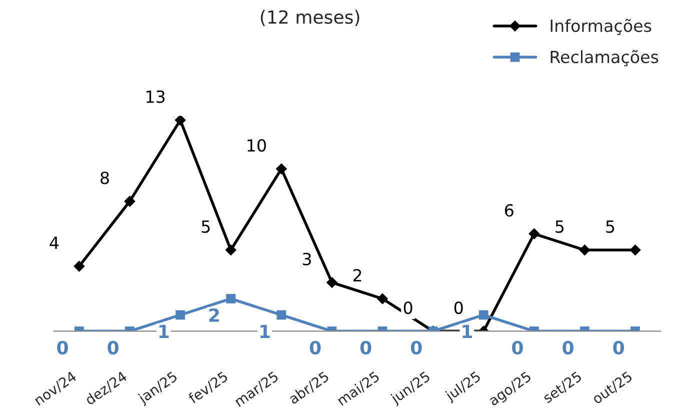  I want to click on data-label: 10, so click(257, 145).